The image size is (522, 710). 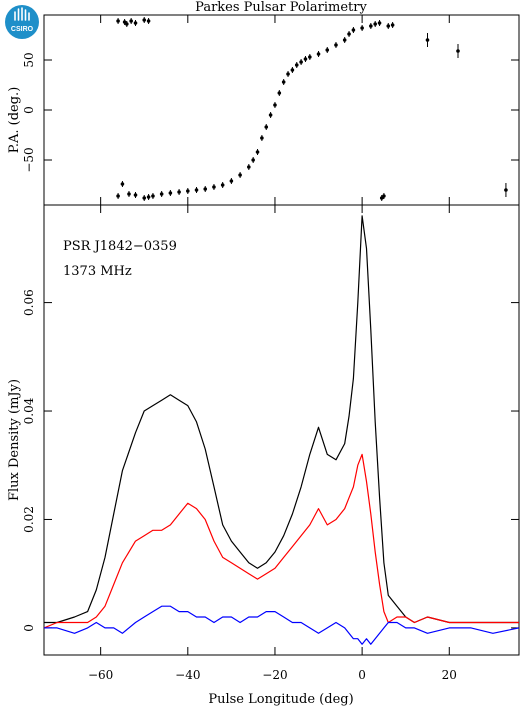 I want to click on flux-xtick-label-1: −40, so click(x=187, y=675).